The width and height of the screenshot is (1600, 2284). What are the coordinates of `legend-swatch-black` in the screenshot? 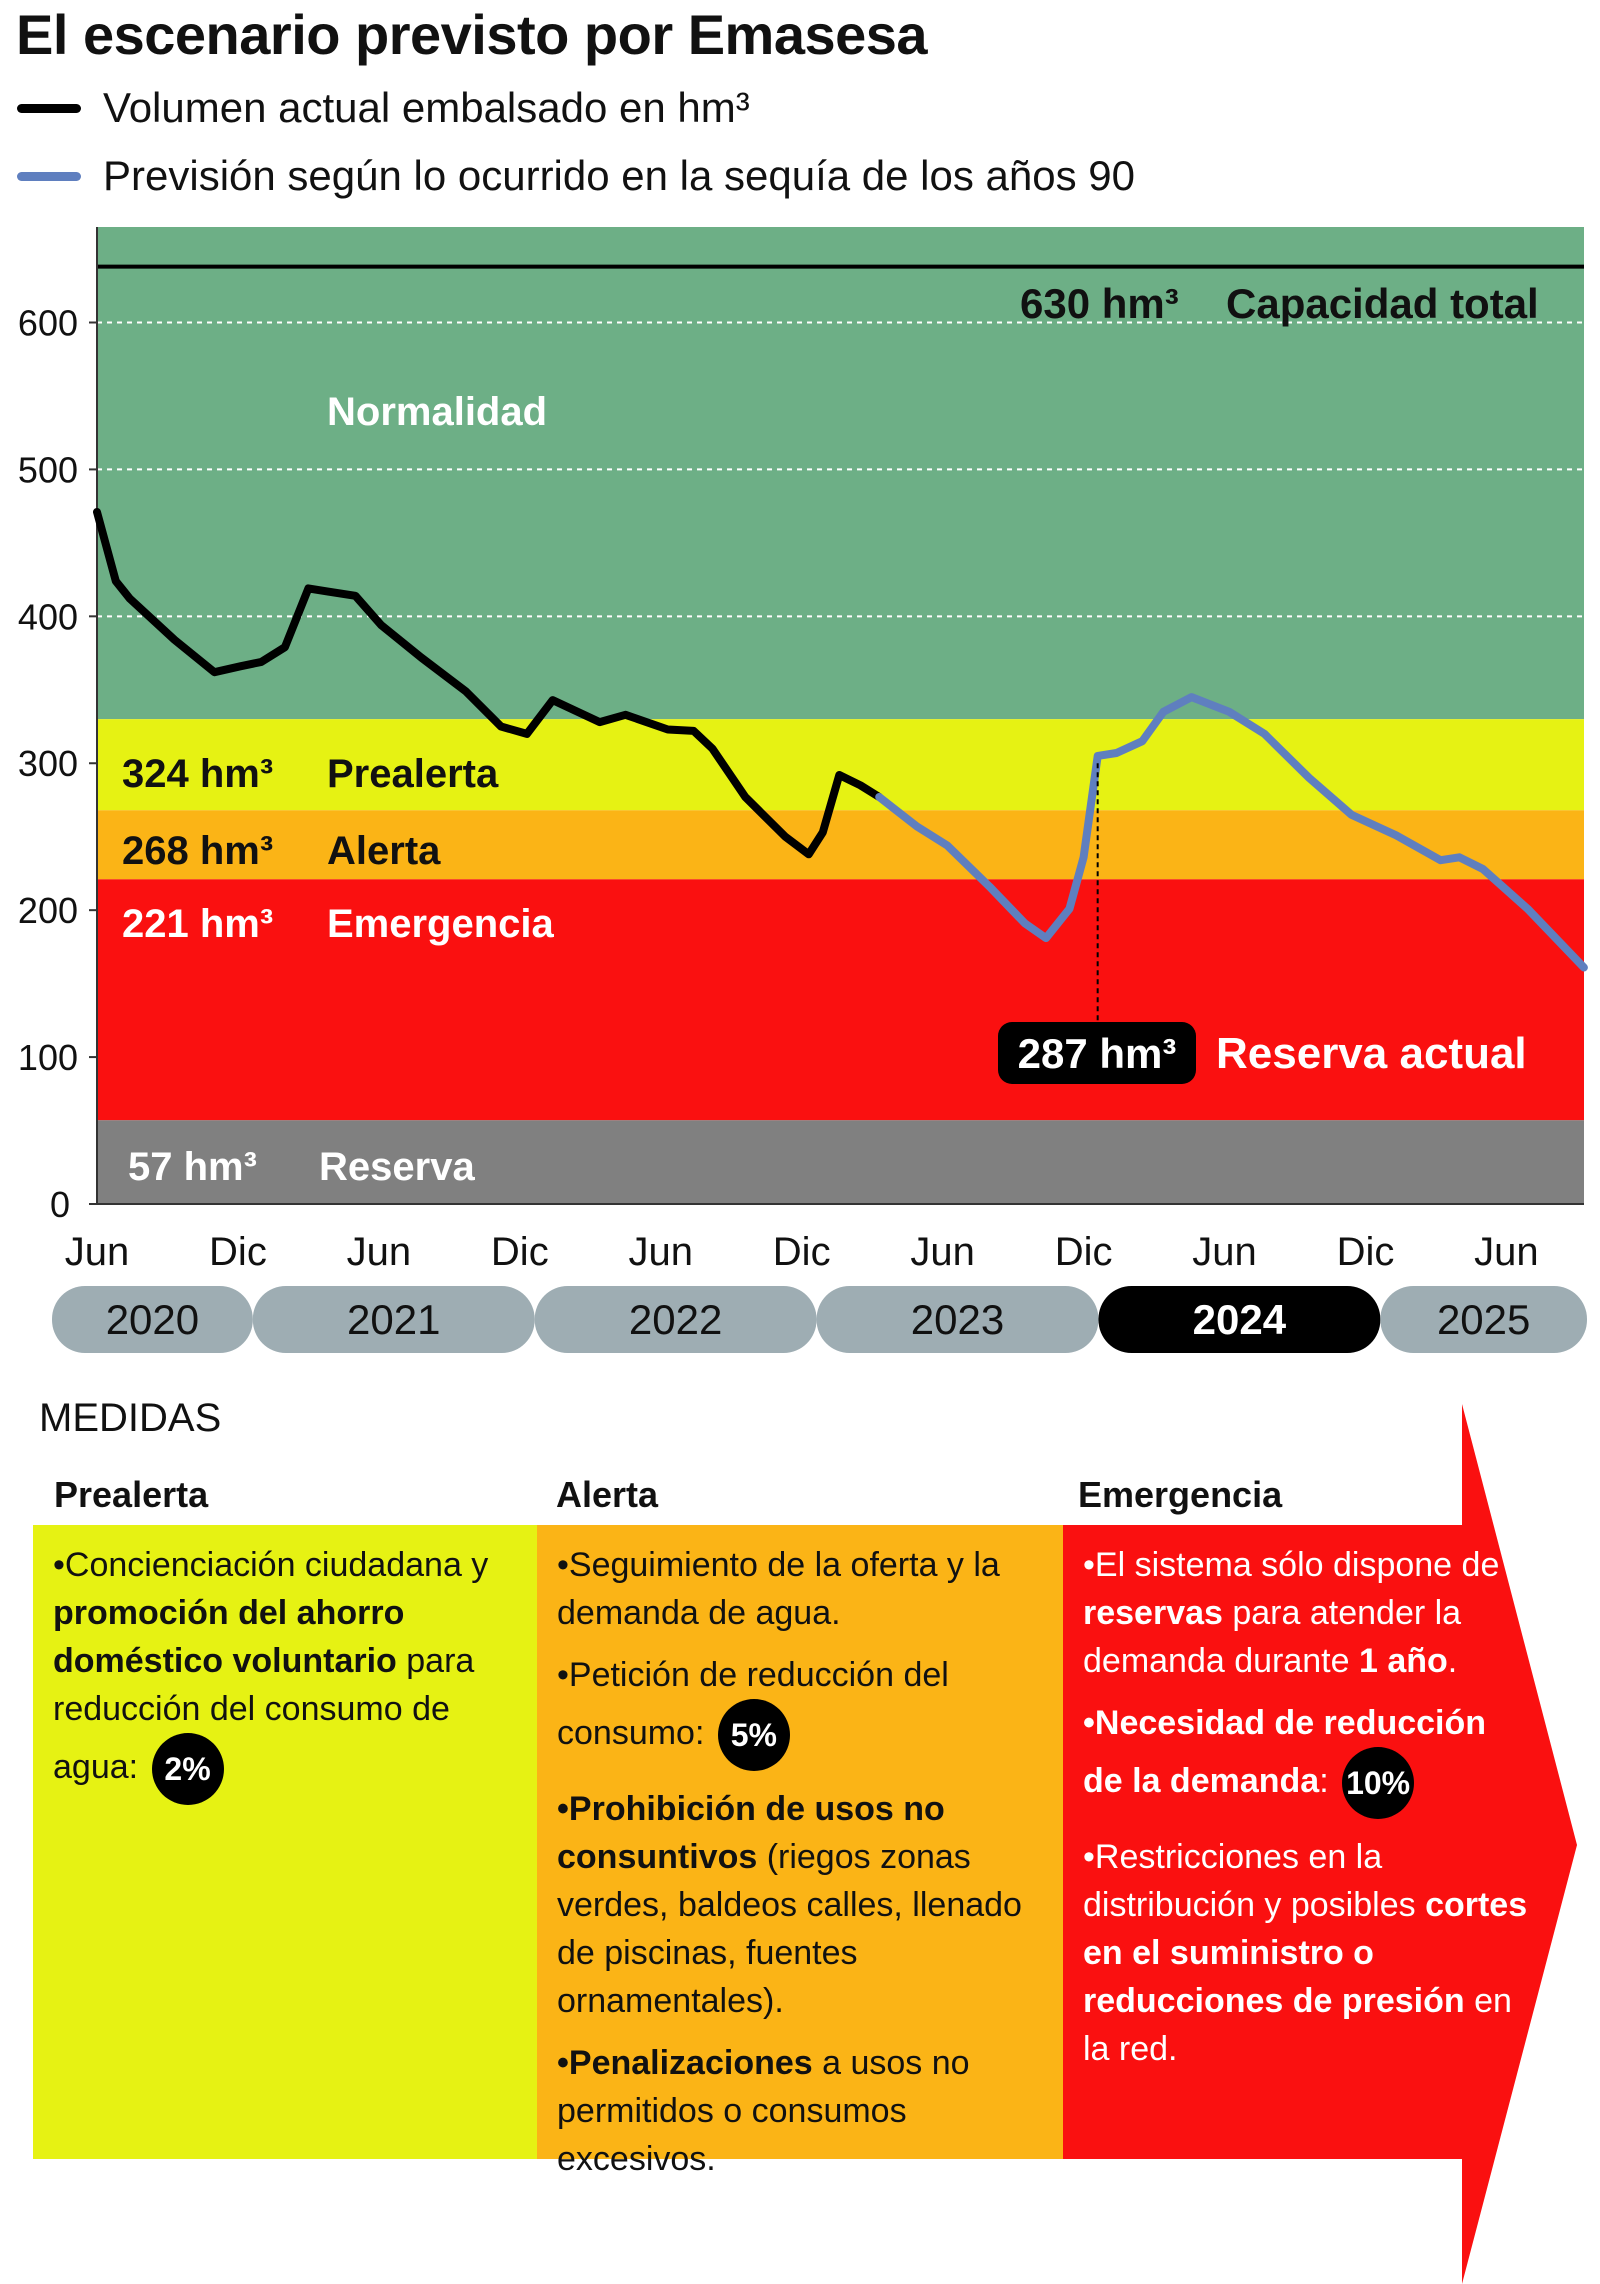 It's located at (49, 108).